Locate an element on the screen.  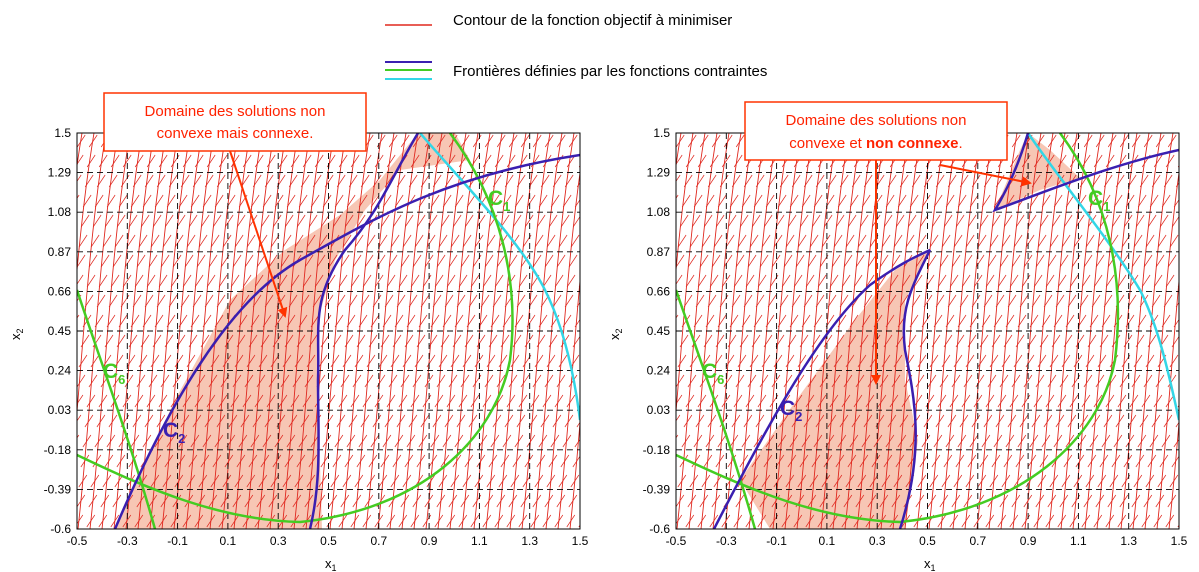
left-x-tick-label: 1.1 is located at coordinates (479, 541).